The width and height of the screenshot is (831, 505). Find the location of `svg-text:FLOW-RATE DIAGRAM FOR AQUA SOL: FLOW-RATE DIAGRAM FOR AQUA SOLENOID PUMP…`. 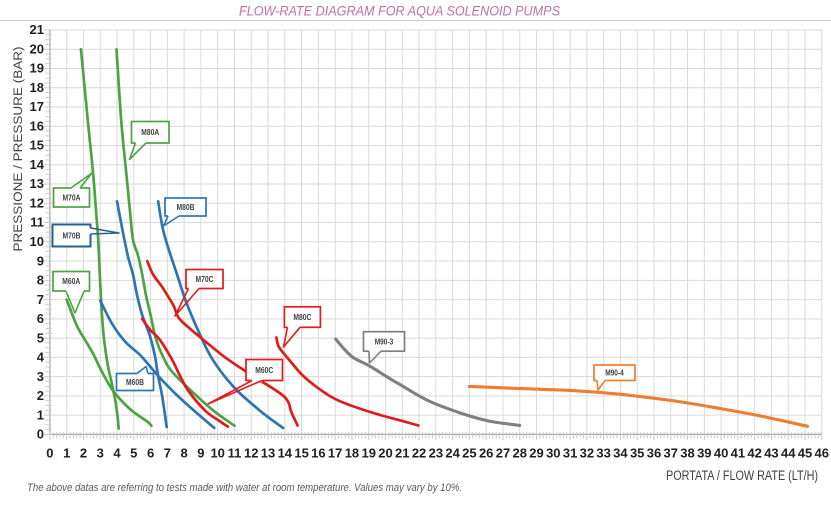

svg-text:FLOW-RATE DIAGRAM FOR AQUA SOL: FLOW-RATE DIAGRAM FOR AQUA SOLENOID PUMP… is located at coordinates (400, 11).